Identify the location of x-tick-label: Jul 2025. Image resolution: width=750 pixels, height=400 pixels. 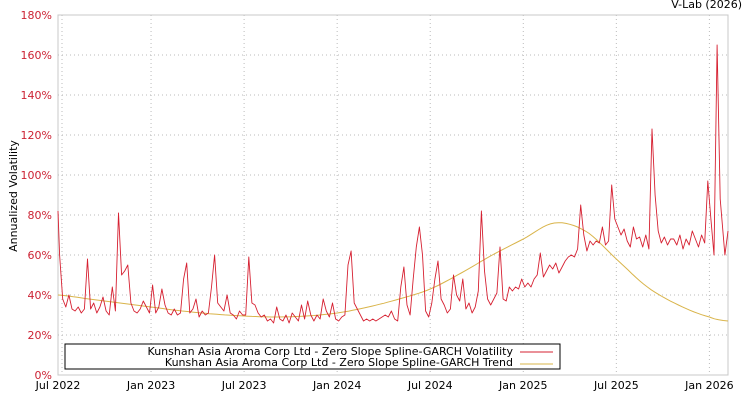
(616, 385).